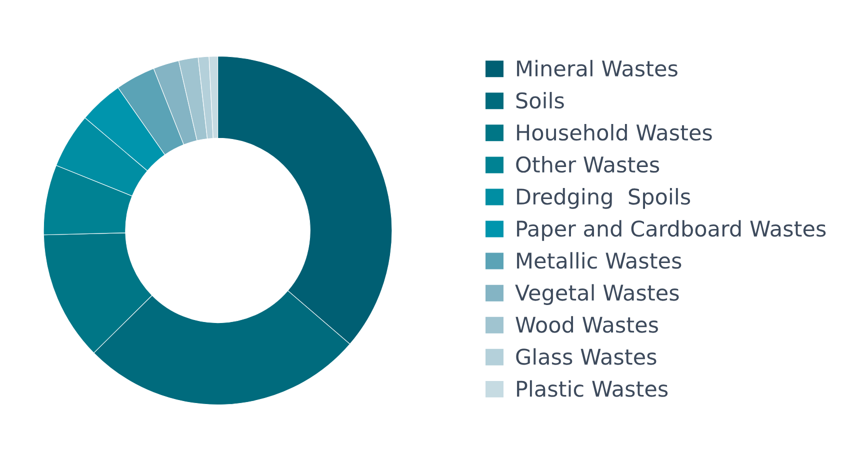 The image size is (854, 461). I want to click on legend-label: Metallic Wastes, so click(599, 260).